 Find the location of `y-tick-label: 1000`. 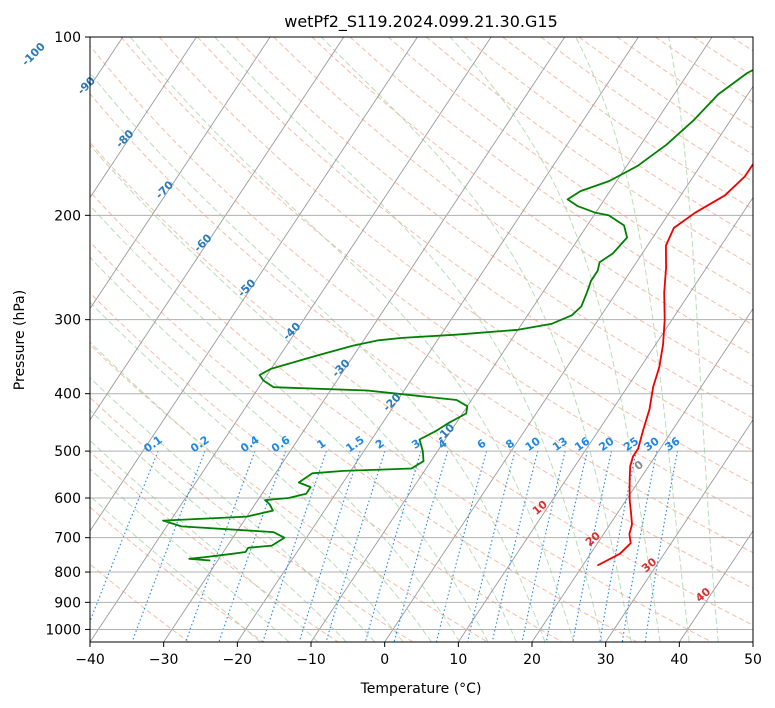

y-tick-label: 1000 is located at coordinates (63, 630).